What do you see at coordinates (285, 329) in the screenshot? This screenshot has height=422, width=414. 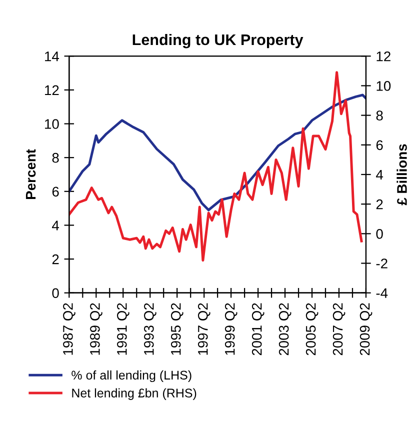 I see `x-tick-label: 2003 Q2` at bounding box center [285, 329].